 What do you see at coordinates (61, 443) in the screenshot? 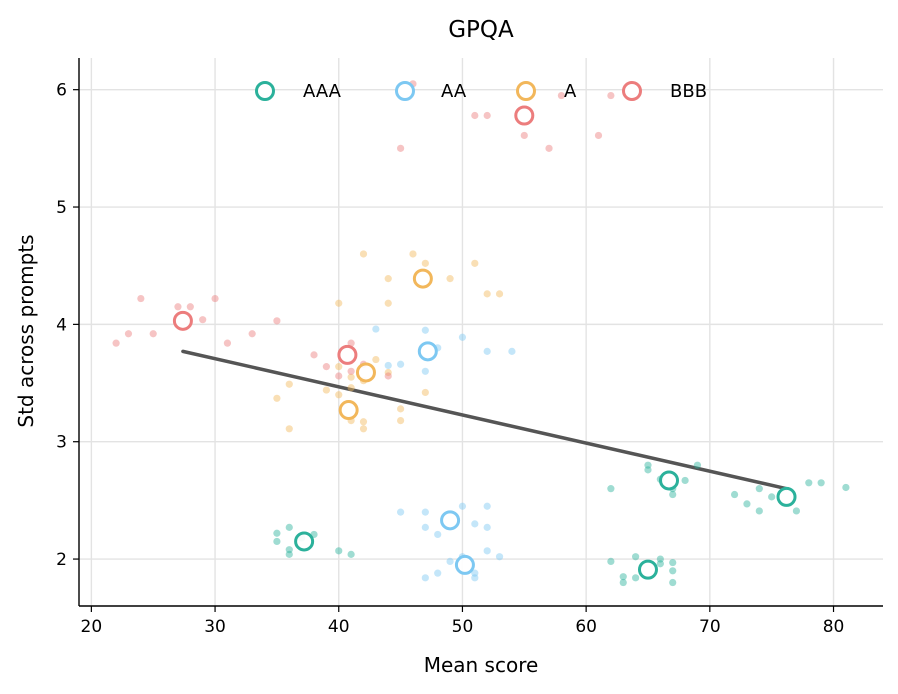
I see `y-tick-label: 3` at bounding box center [61, 443].